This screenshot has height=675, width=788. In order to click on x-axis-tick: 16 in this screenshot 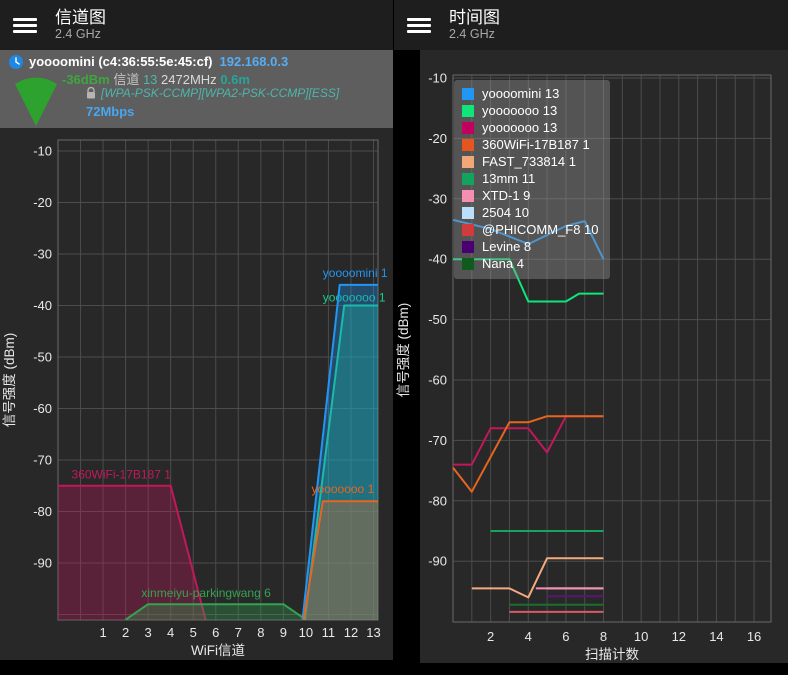, I will do `click(754, 636)`.